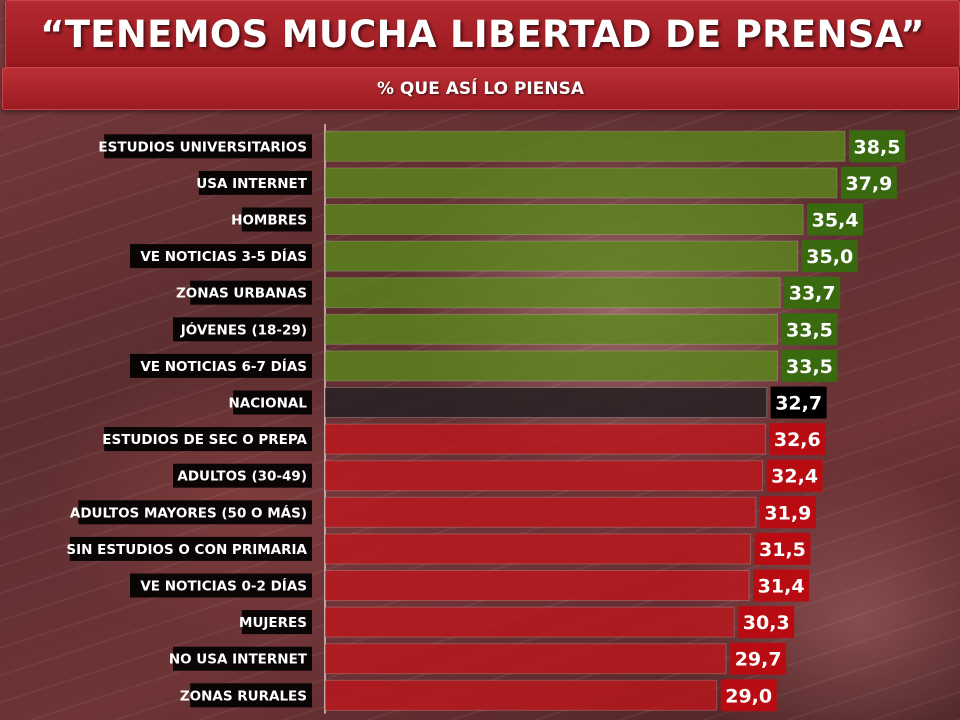 The height and width of the screenshot is (720, 960). Describe the element at coordinates (186, 550) in the screenshot. I see `category-label: SIN ESTUDIOS O CON PRIMARIA` at that location.